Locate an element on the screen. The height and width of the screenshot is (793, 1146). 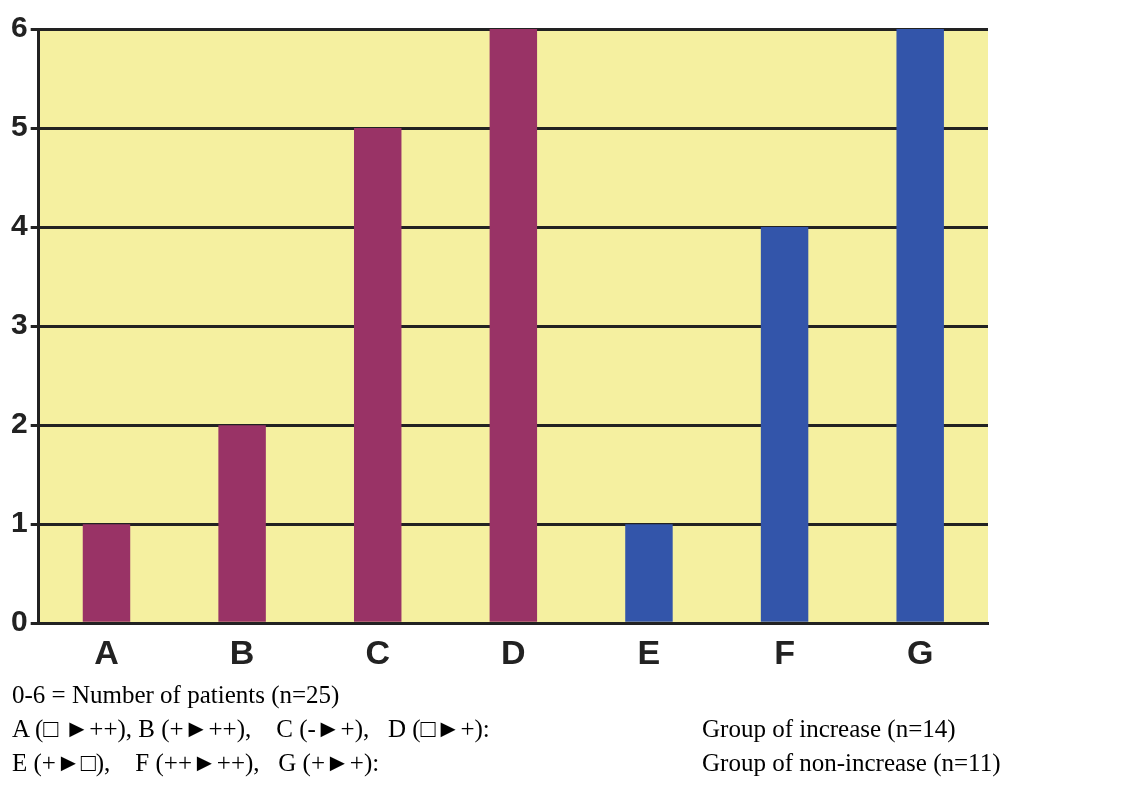
text: 0-6 = Number of patients (n=25) is located at coordinates (176, 695).